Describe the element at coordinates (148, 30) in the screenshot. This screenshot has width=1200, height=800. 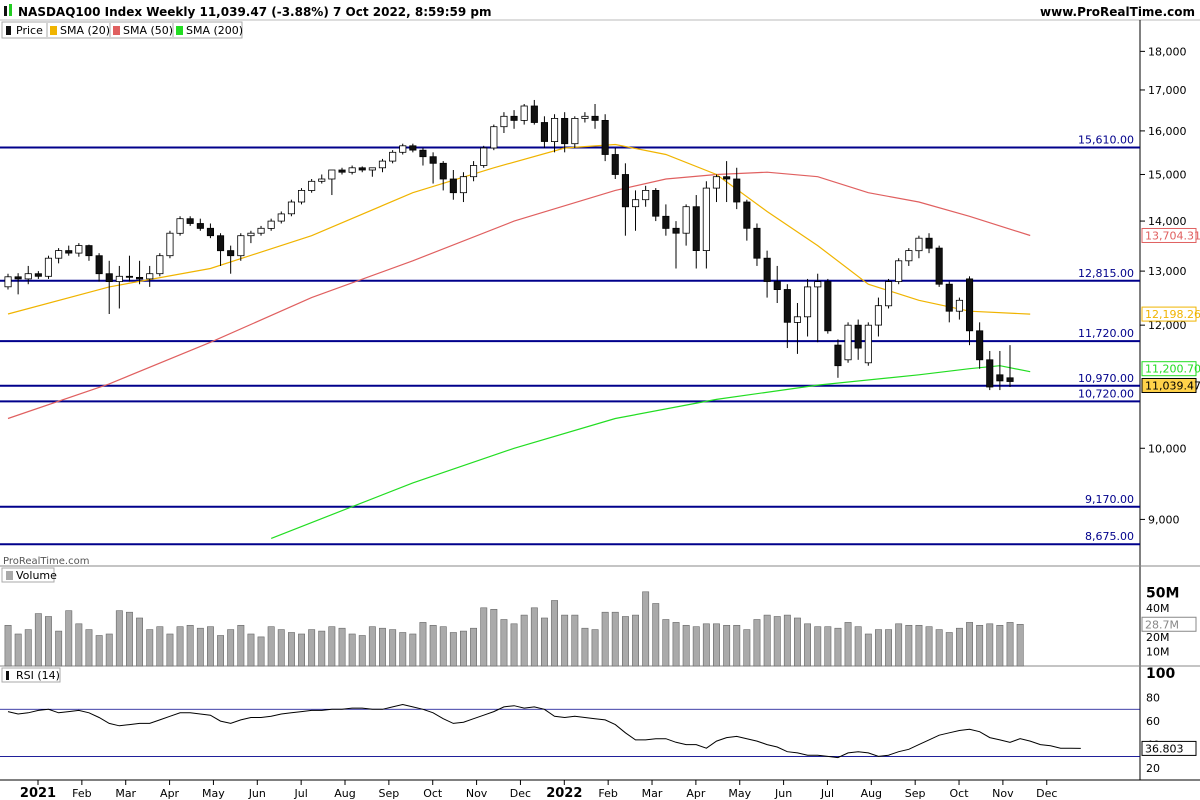
I see `legend-sma50: SMA (50)` at that location.